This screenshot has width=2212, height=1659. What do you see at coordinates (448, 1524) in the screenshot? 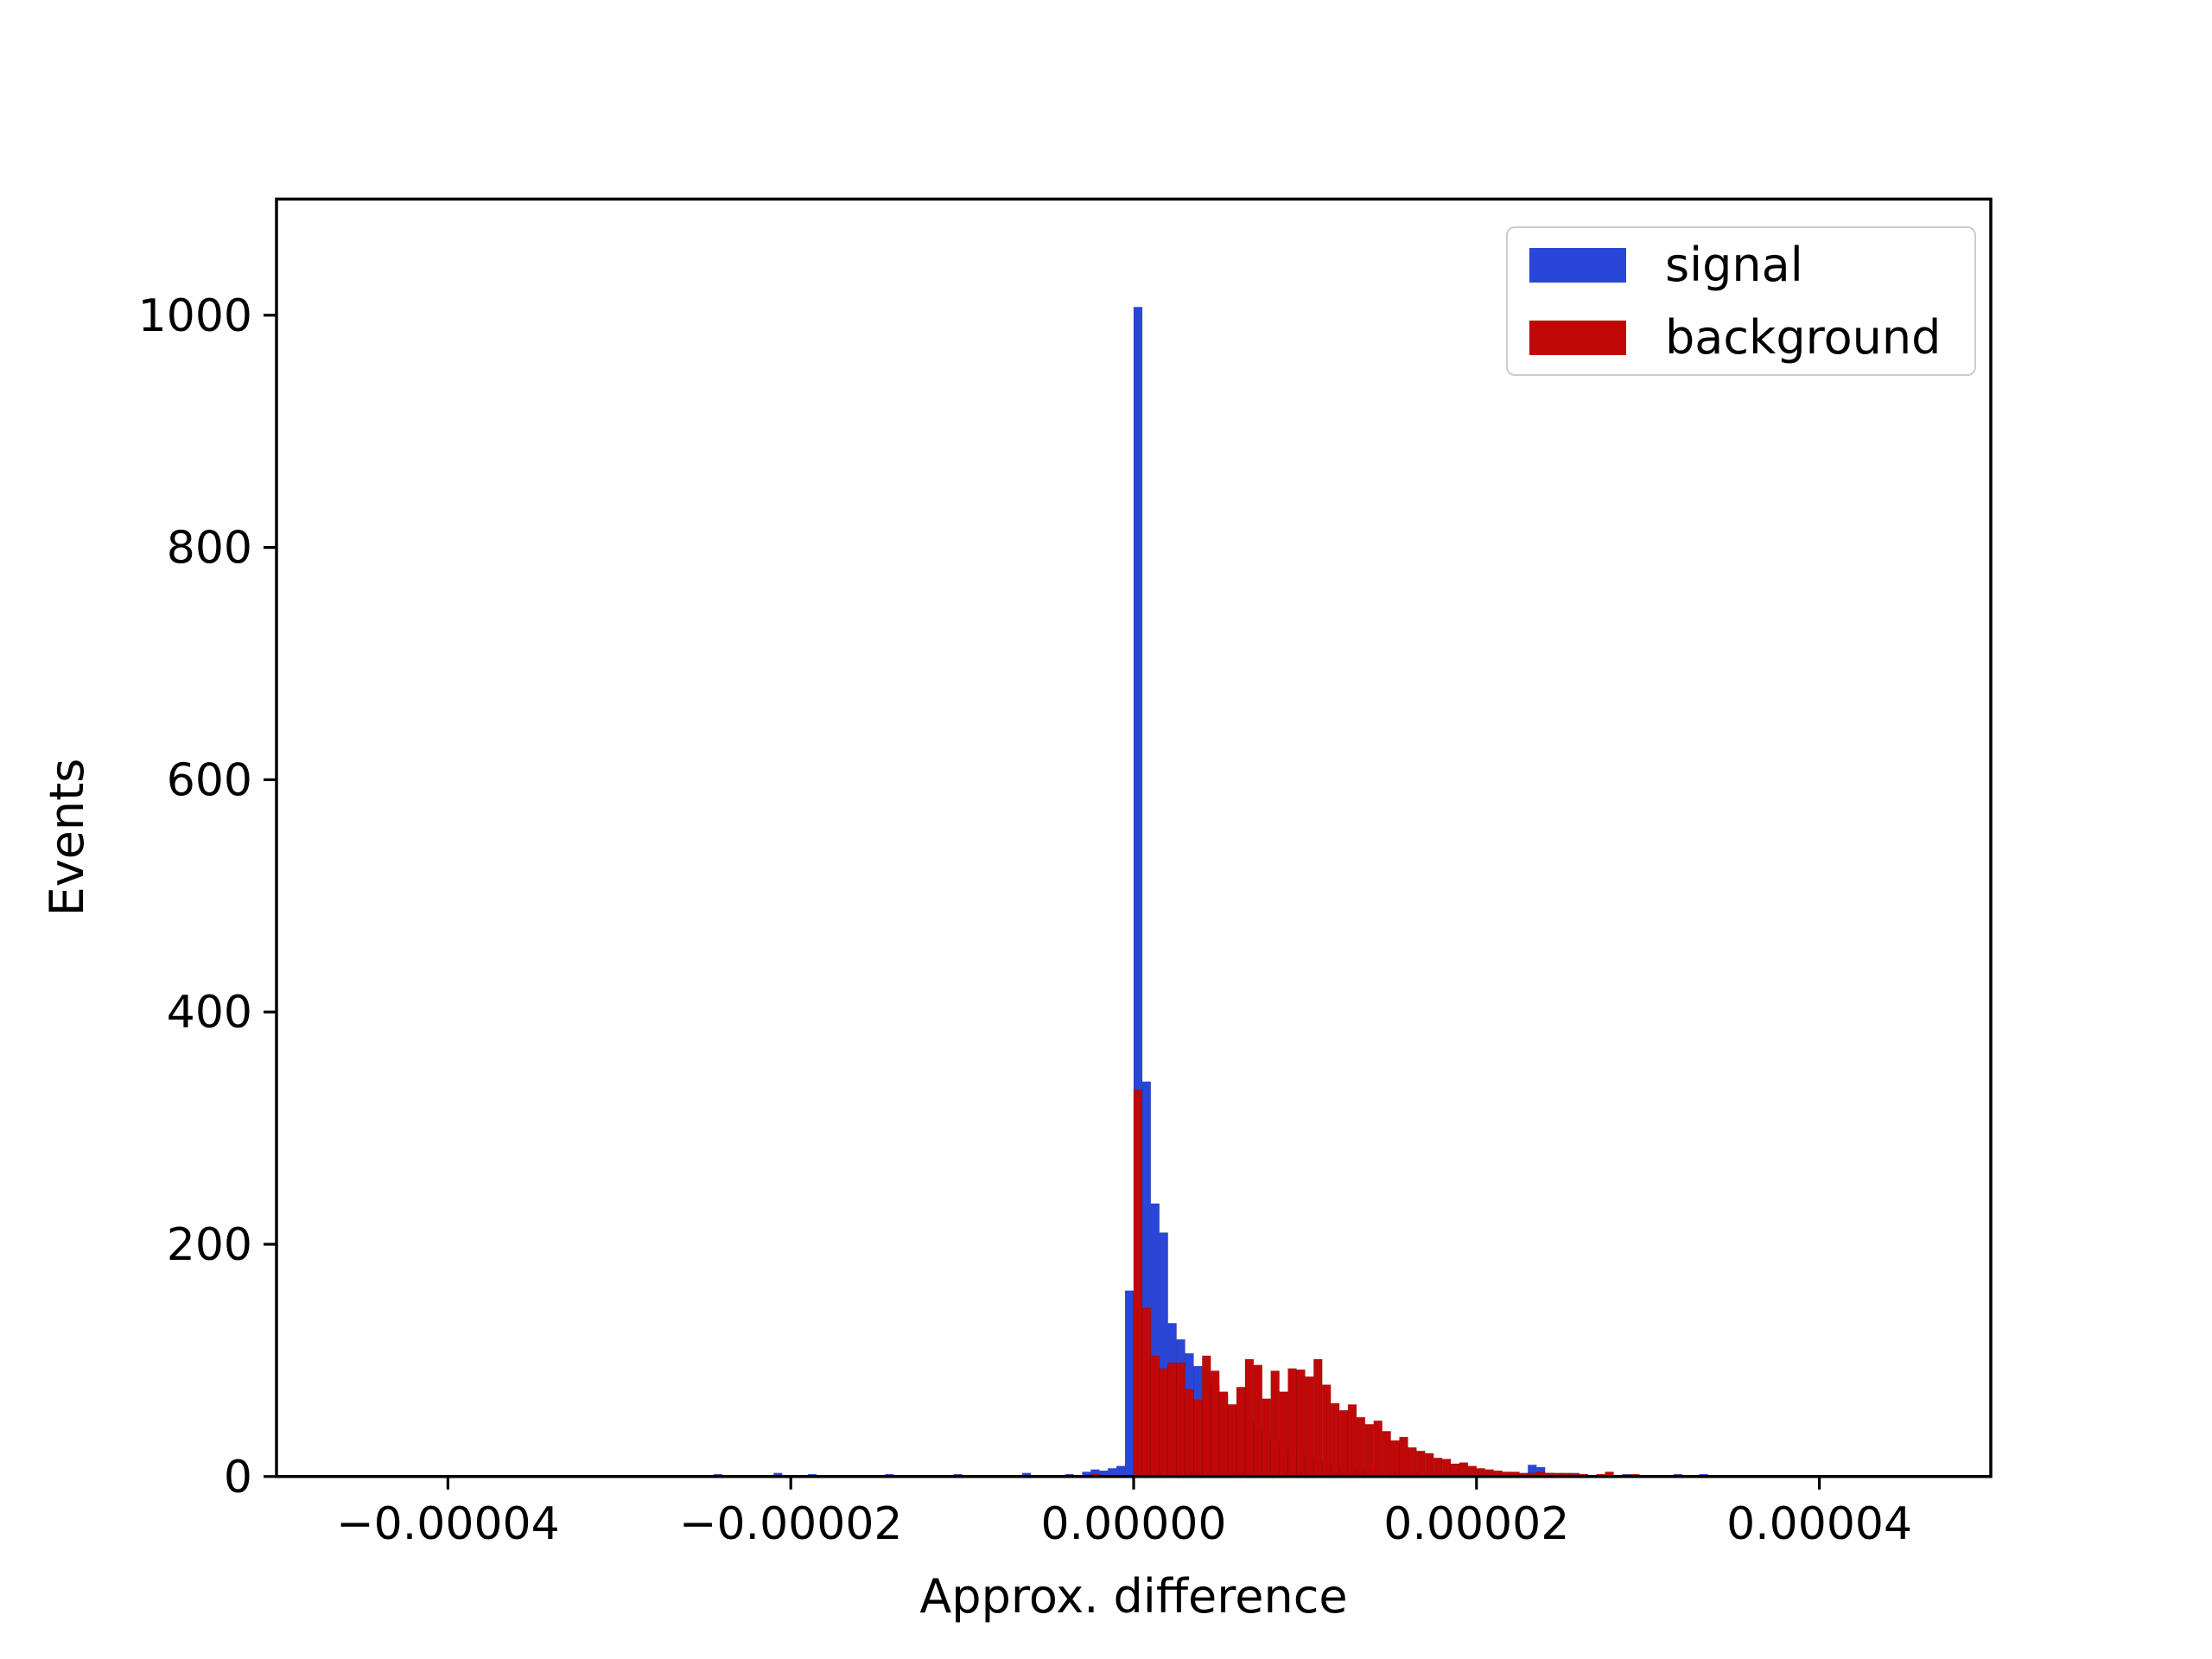
I see `x-tick-label: −0.00004` at bounding box center [448, 1524].